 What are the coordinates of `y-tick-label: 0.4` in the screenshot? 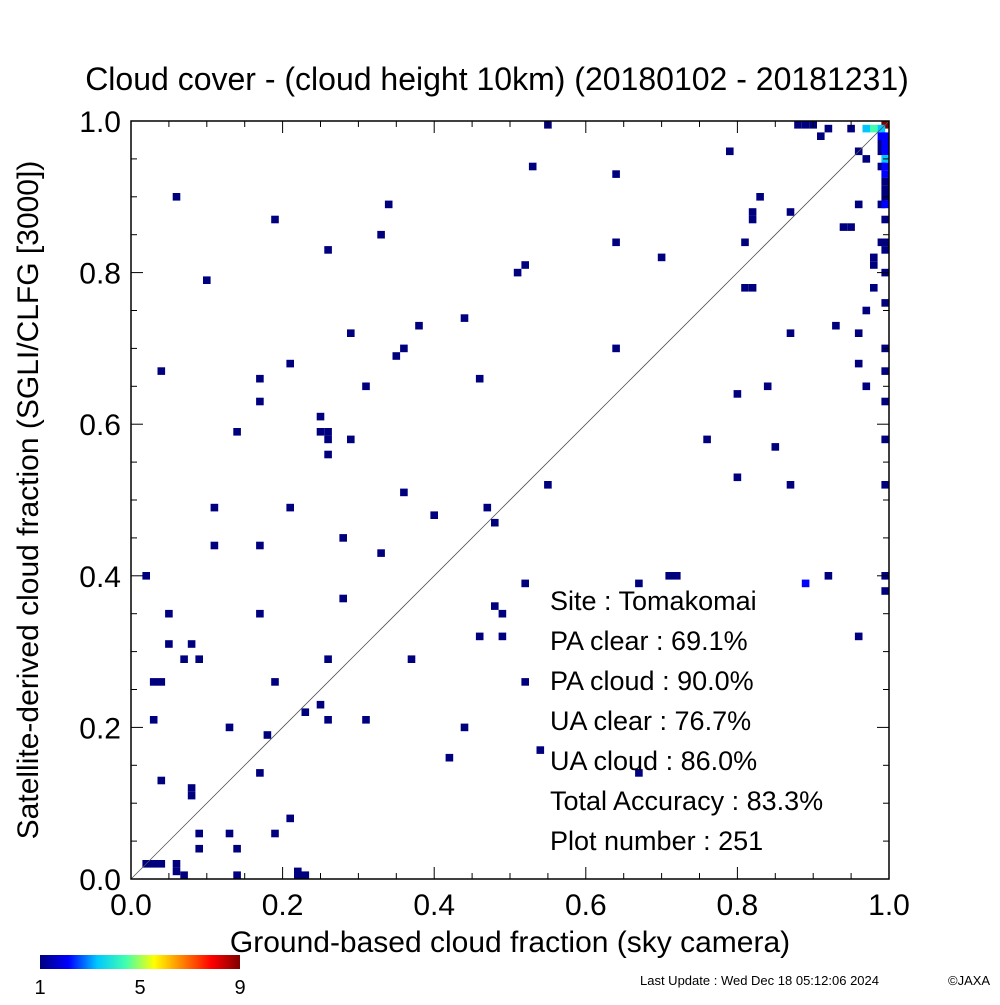 It's located at (100, 577).